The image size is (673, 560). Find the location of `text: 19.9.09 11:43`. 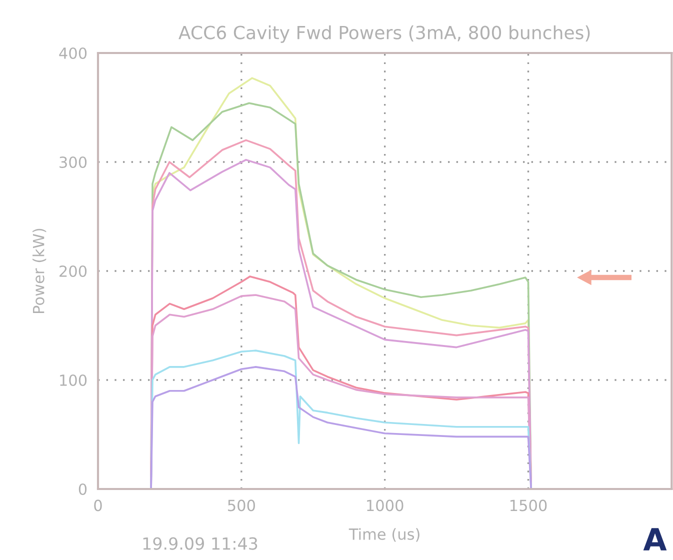

text: 19.9.09 11:43 is located at coordinates (200, 543).